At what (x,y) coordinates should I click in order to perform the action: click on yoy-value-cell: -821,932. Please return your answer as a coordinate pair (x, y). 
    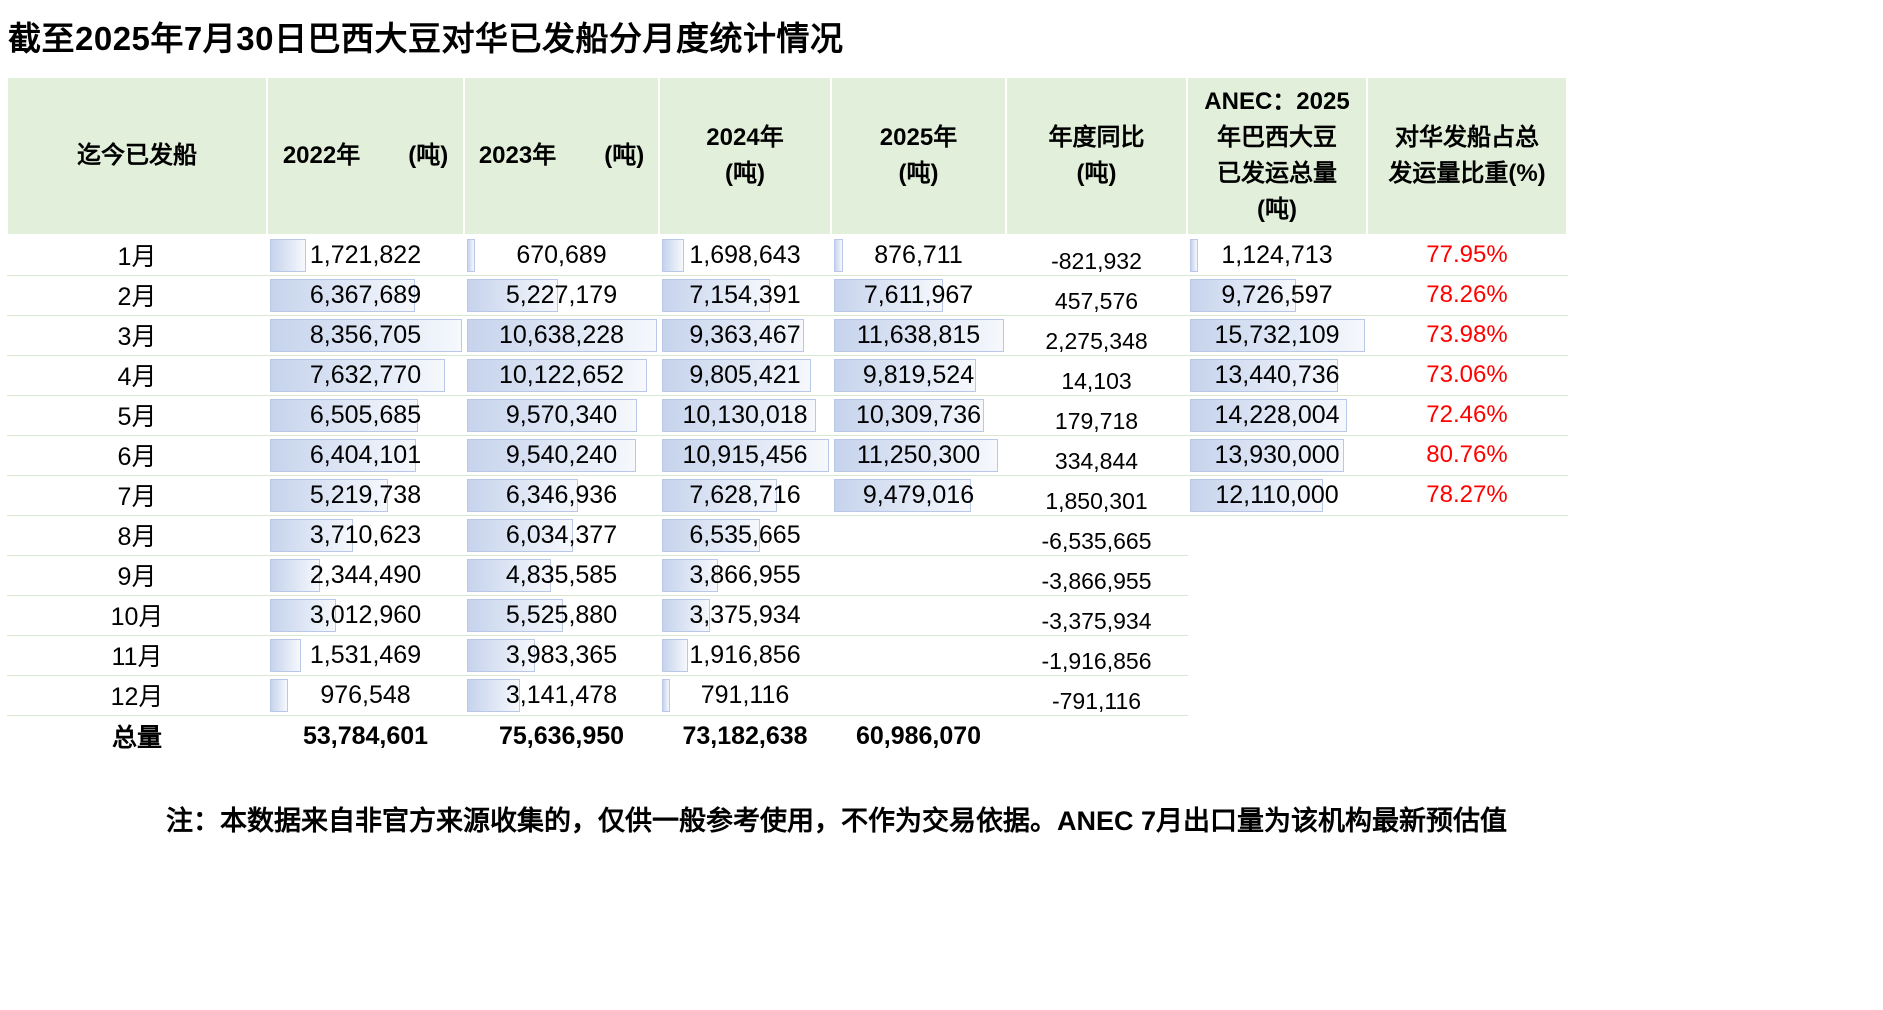
    Looking at the image, I should click on (1096, 255).